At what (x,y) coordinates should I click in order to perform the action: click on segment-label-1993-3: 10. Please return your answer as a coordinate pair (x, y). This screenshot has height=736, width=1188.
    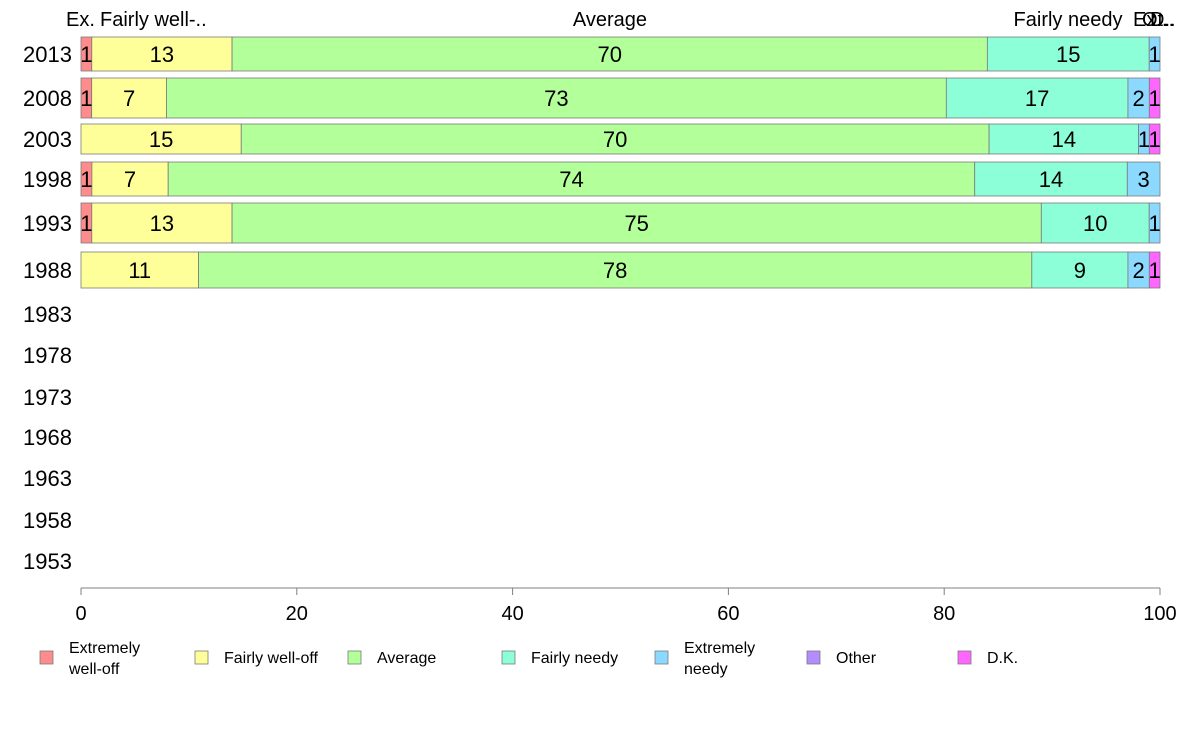
    Looking at the image, I should click on (1095, 223).